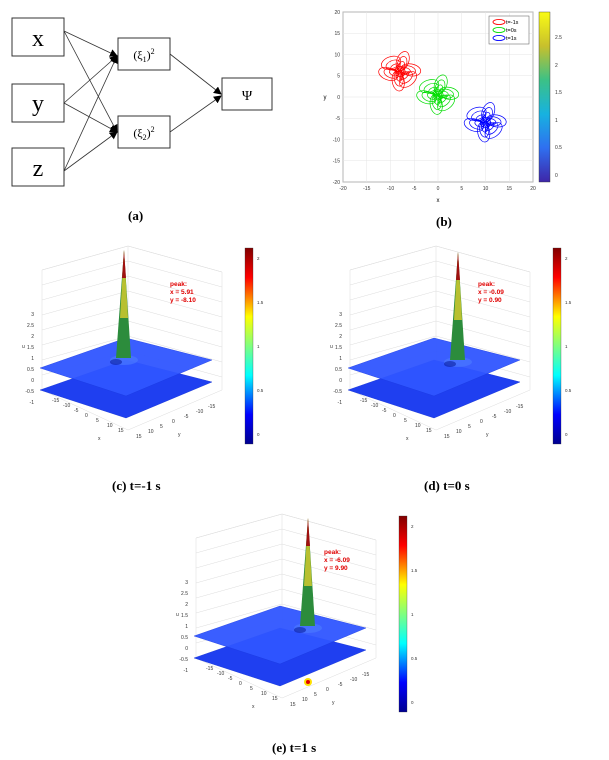 The width and height of the screenshot is (609, 760). What do you see at coordinates (336, 183) in the screenshot?
I see `y-tick-label: -20` at bounding box center [336, 183].